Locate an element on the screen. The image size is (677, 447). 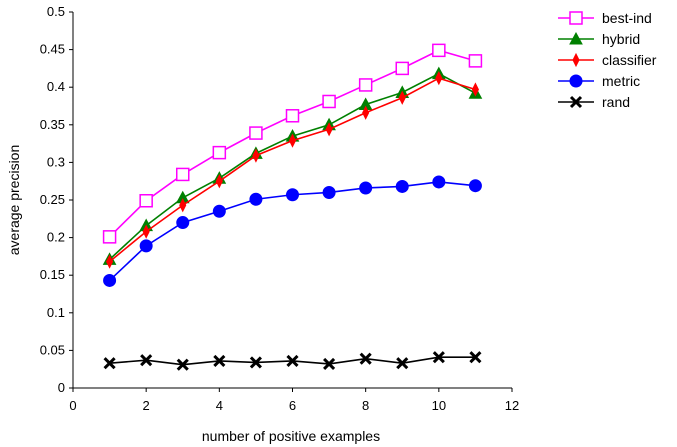
legend: best-ind hybrid classifier metric rand is located at coordinates (607, 60).